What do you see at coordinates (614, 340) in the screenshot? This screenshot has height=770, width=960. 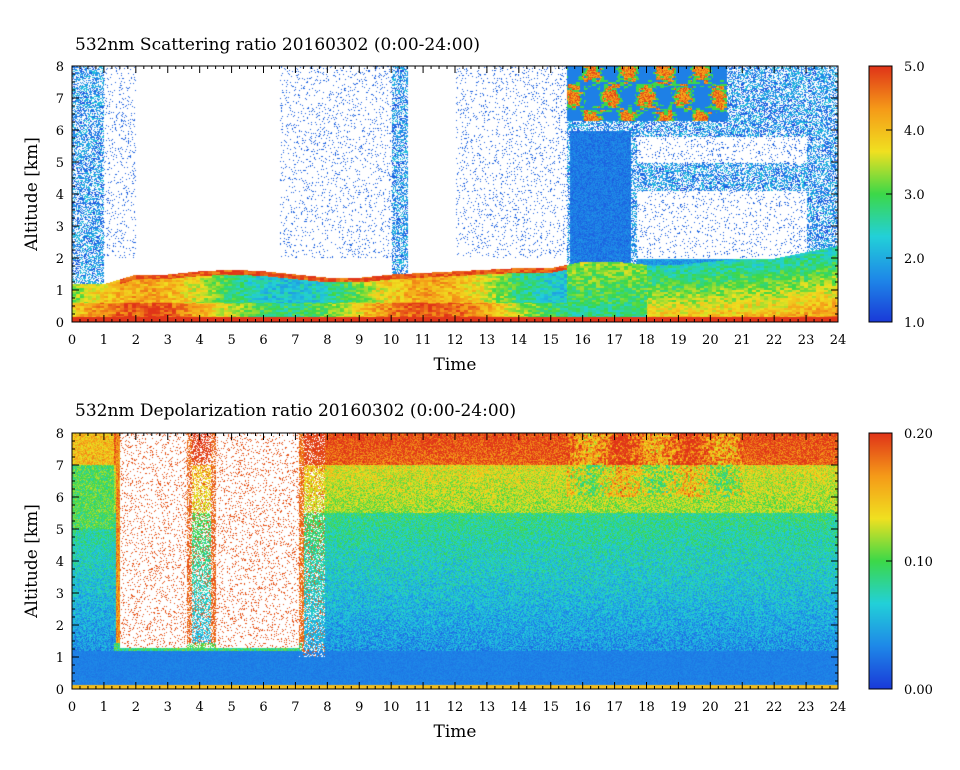 I see `x-tick-label: 17` at bounding box center [614, 340].